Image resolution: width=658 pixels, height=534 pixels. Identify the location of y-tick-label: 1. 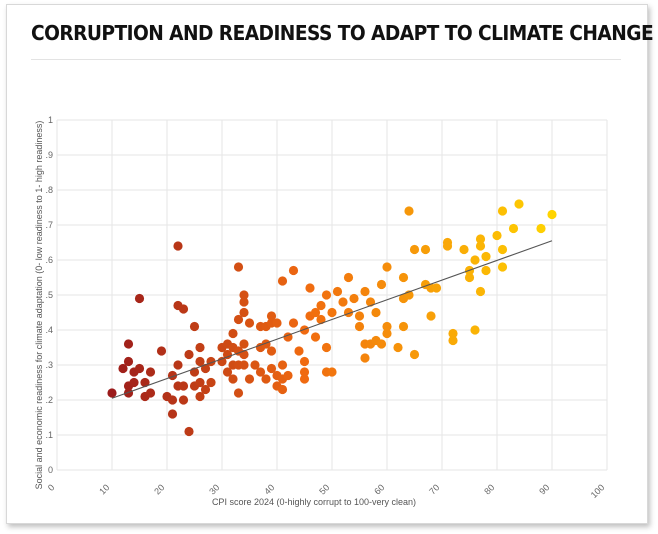
(50, 120).